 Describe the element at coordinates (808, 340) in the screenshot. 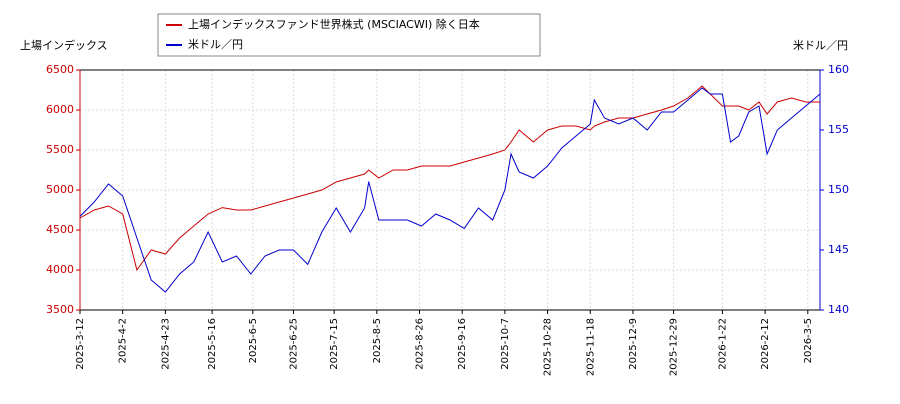

I see `x-tick-label: 2026-3-5` at that location.